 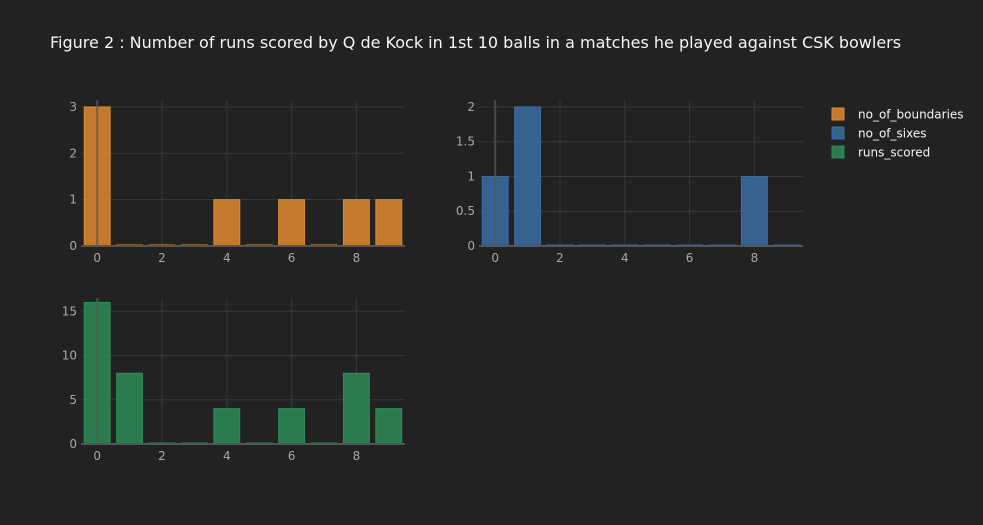 What do you see at coordinates (838, 152) in the screenshot?
I see `legend-swatch-runs_scored` at bounding box center [838, 152].